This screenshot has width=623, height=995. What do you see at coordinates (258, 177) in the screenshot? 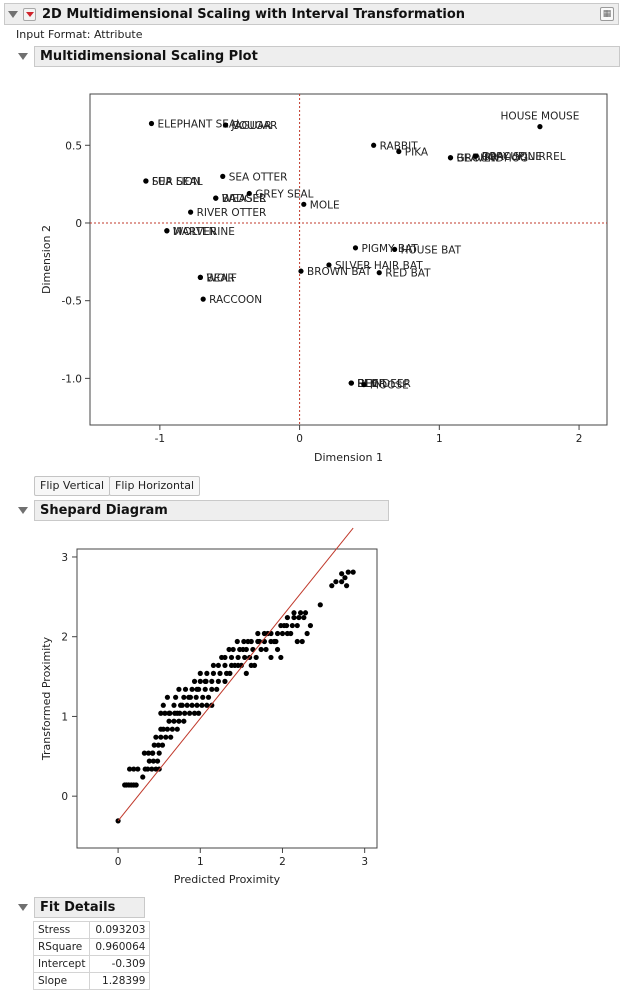
I see `point-label: SEA OTTER` at bounding box center [258, 177].